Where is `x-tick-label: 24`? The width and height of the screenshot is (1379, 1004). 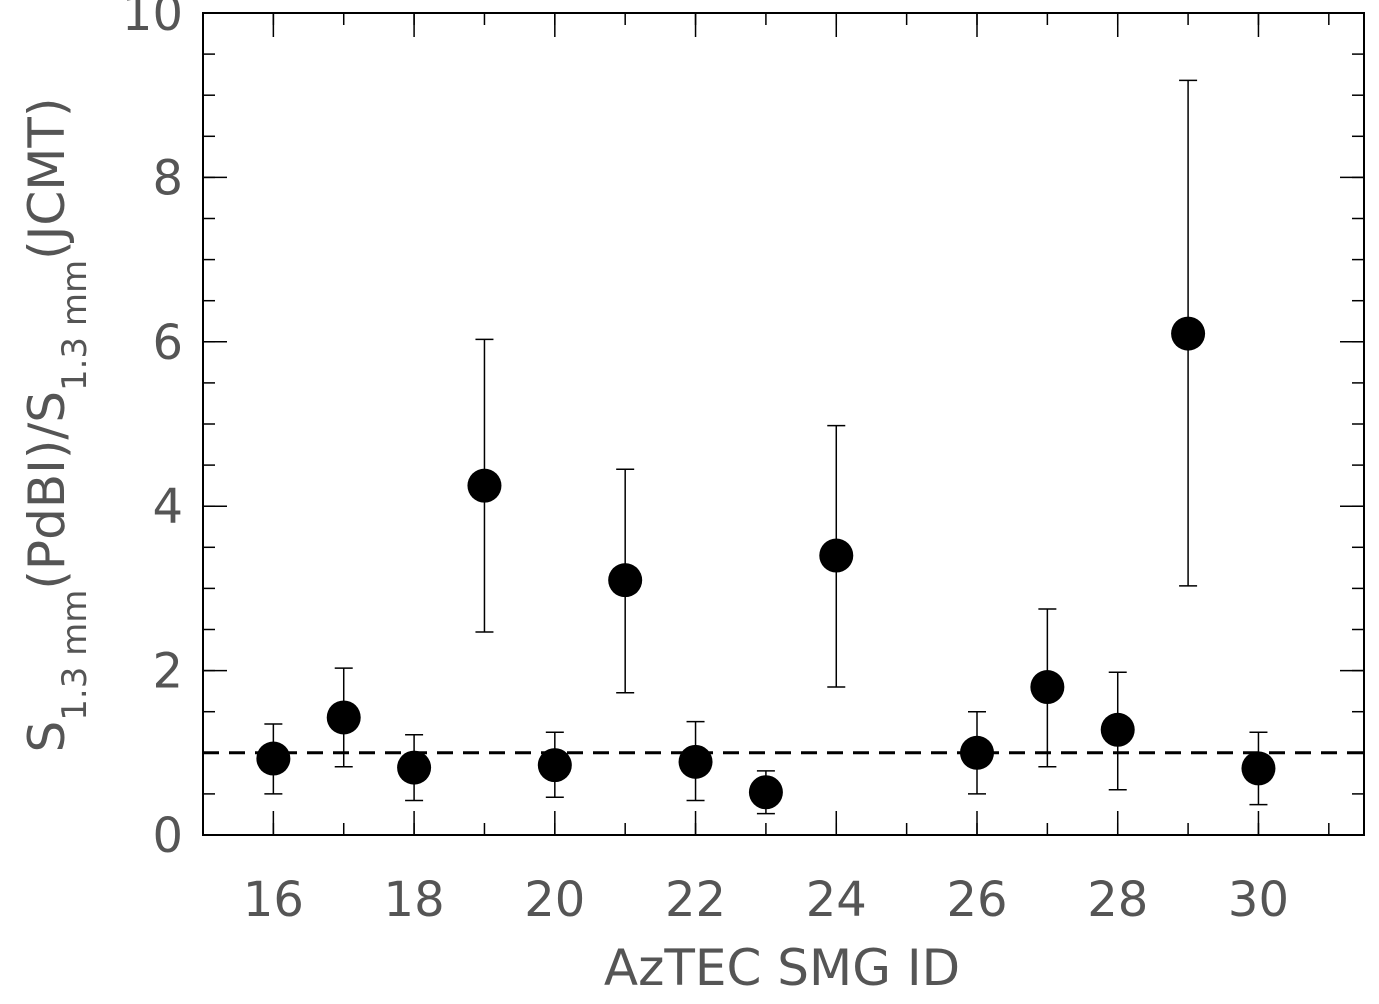
x-tick-label: 24 is located at coordinates (836, 900).